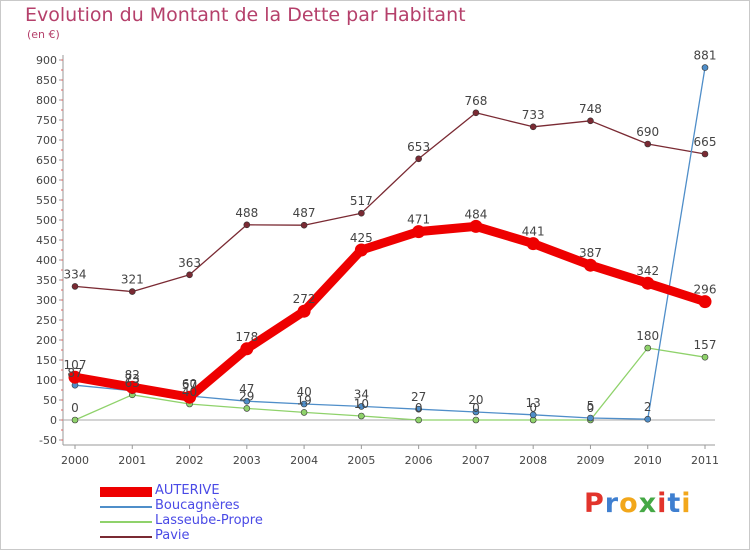 The height and width of the screenshot is (550, 750). Describe the element at coordinates (247, 460) in the screenshot. I see `x-tick-label: 2003` at that location.